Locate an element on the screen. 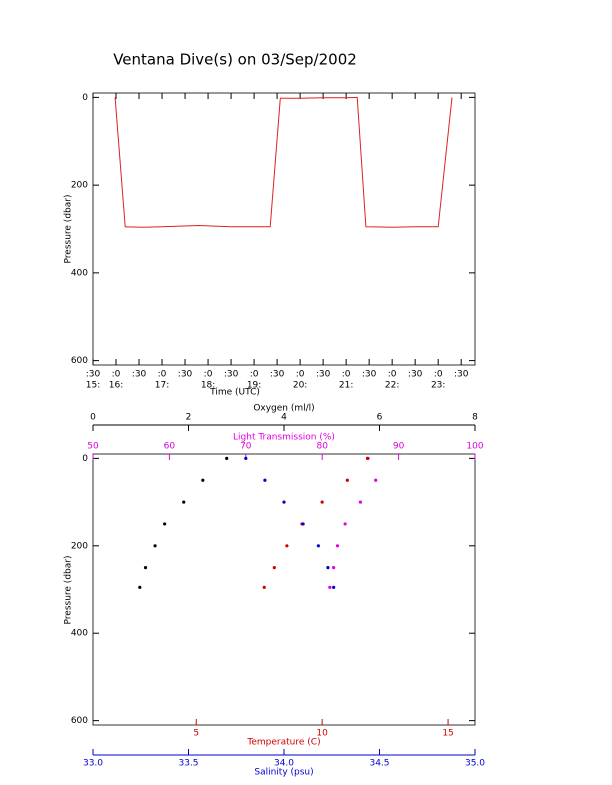  x-axis-title: Light Transmission (%) is located at coordinates (284, 438).